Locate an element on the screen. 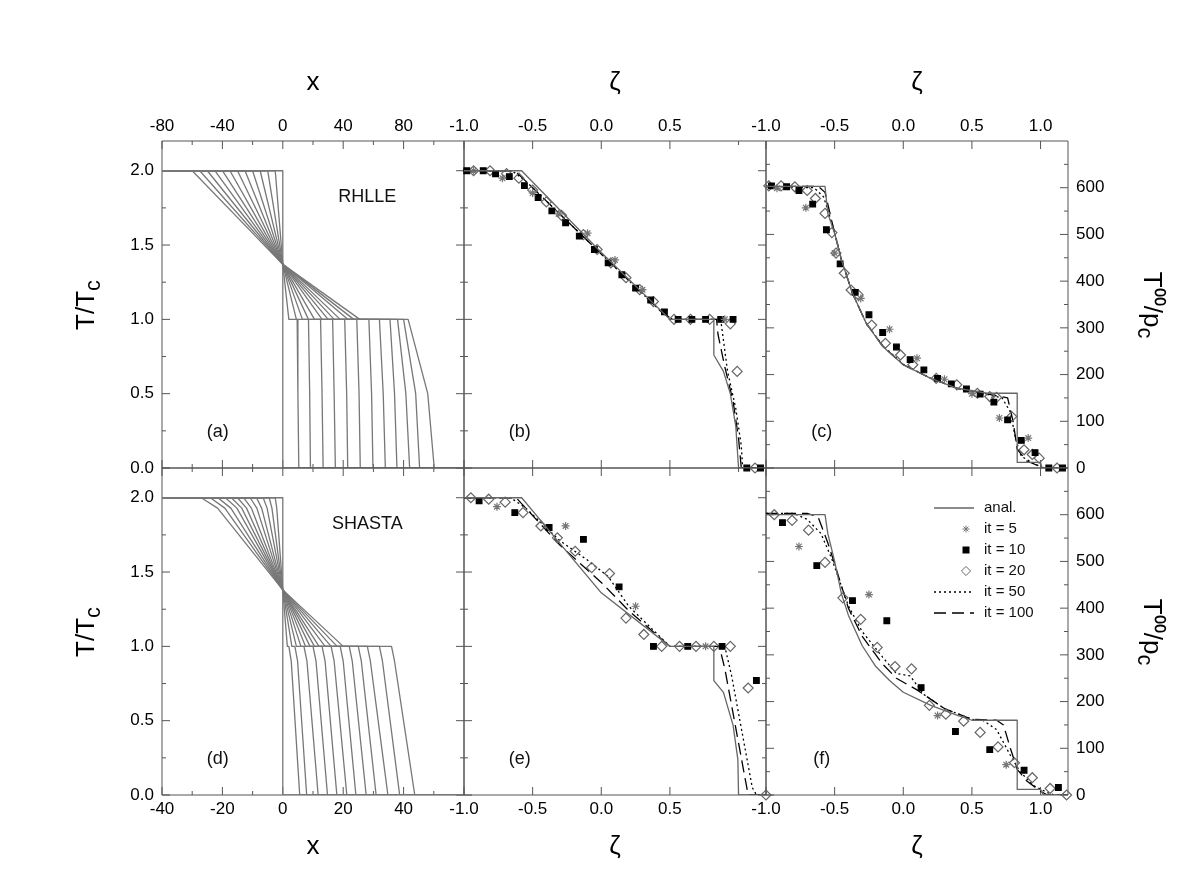 The height and width of the screenshot is (875, 1195). legend-label: it = 5 is located at coordinates (1000, 528).